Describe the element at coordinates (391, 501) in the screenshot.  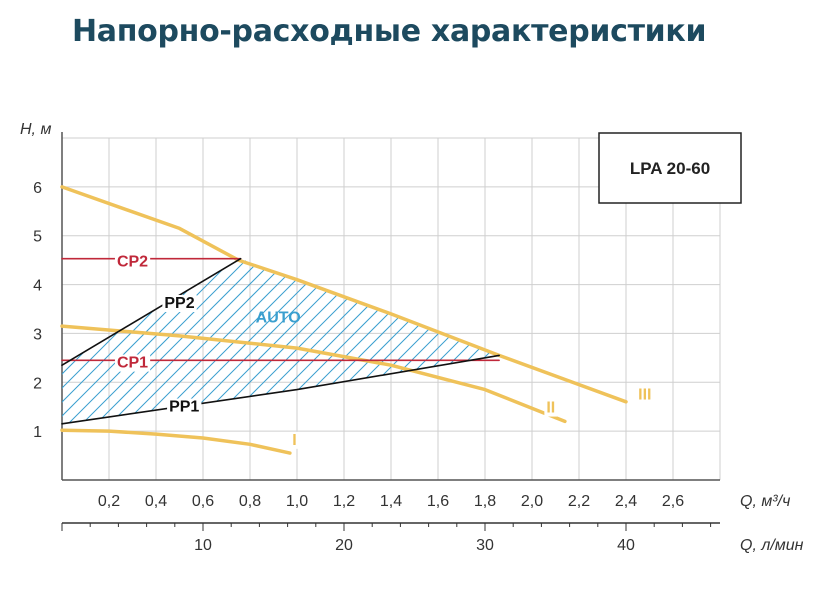
I see `x-tick-label: 1,4` at that location.